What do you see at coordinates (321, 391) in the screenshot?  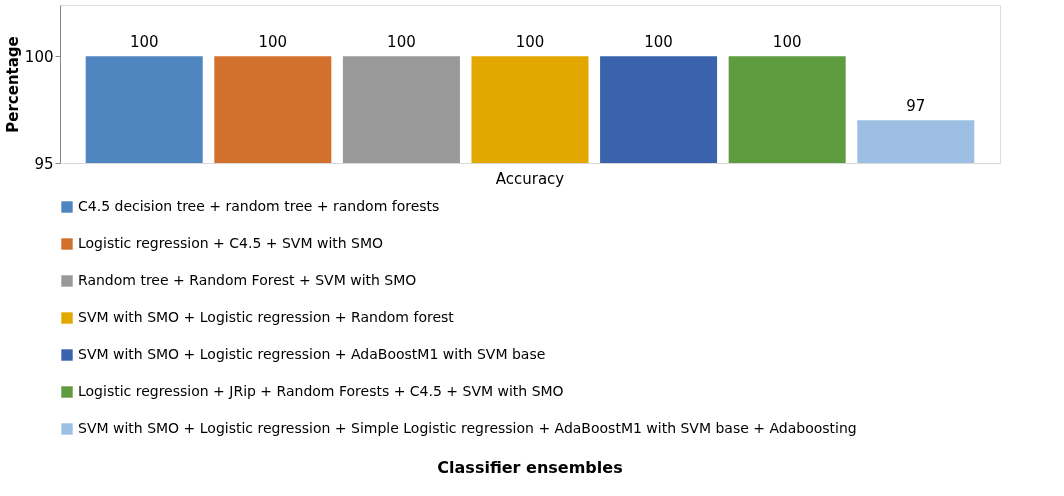 I see `legend-label: Logistic regression + JRip + Random Forests + C4.5 + SVM with SMO` at bounding box center [321, 391].